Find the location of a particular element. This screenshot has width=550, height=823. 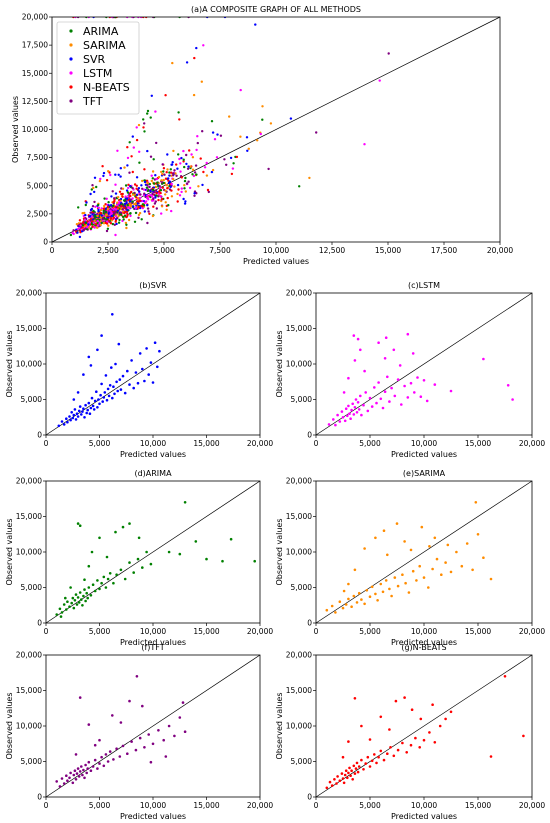

x-tick-label: 5,000 is located at coordinates (370, 443).